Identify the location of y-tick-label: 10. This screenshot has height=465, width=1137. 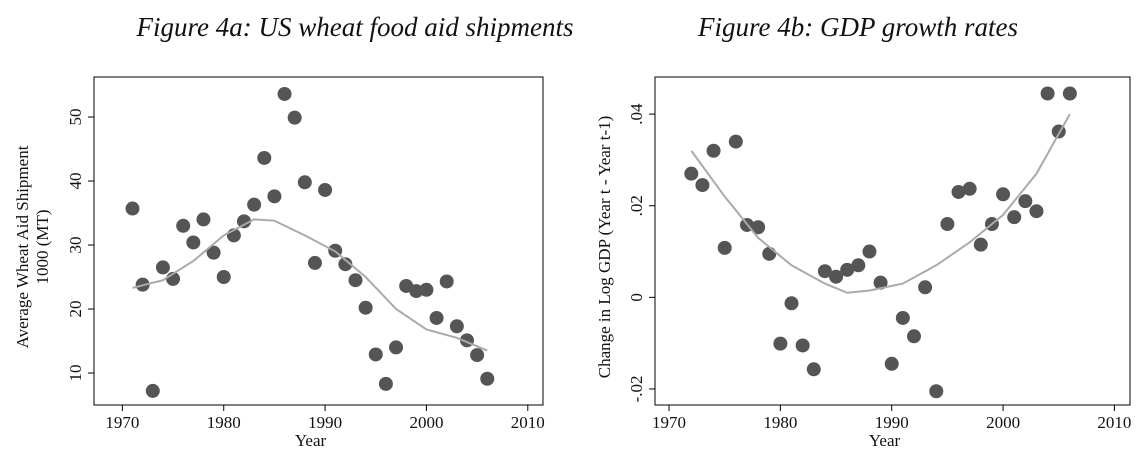
(75, 373).